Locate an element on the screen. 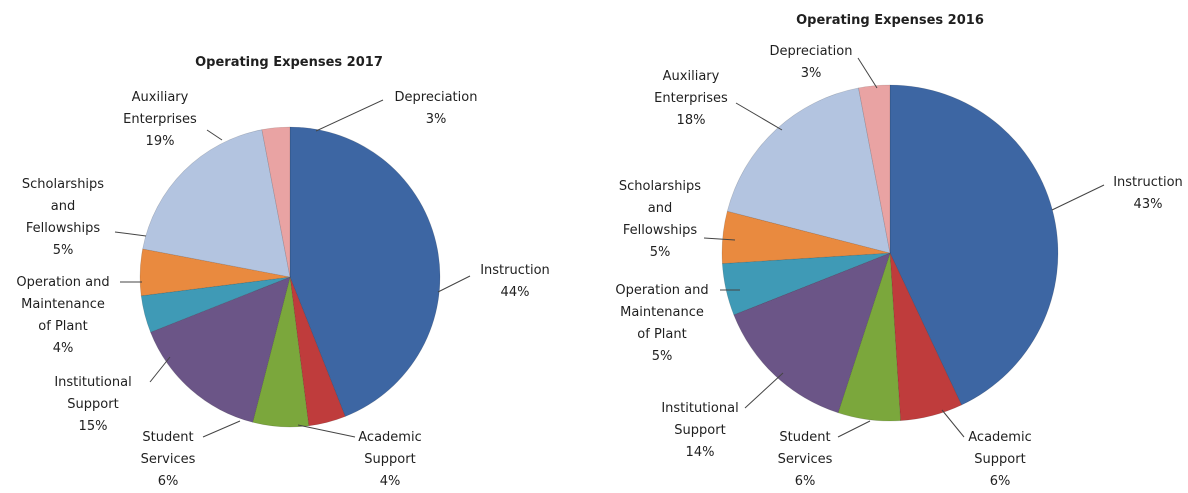  slice-label-institutional-support: Institutional Support 15% is located at coordinates (92, 404).